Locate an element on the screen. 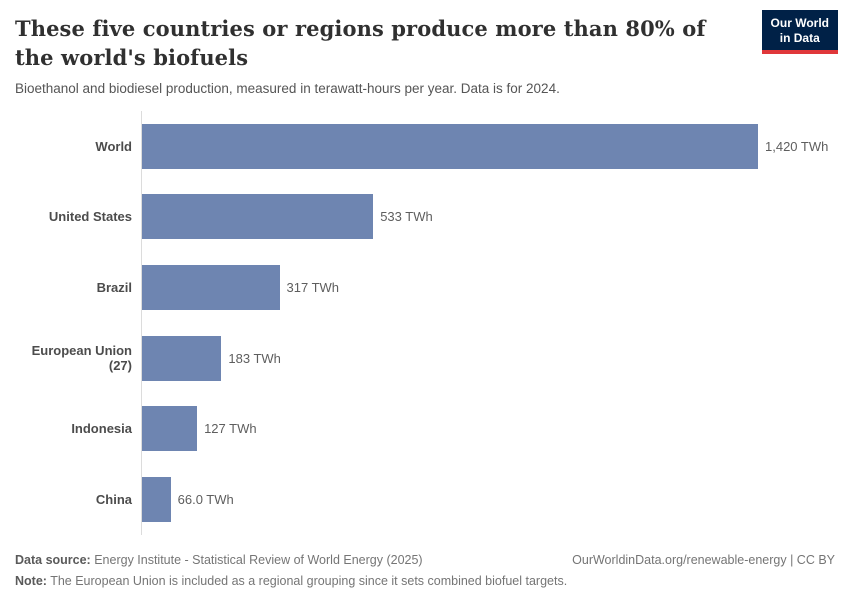  bar-zone: 127 TWh is located at coordinates (488, 428).